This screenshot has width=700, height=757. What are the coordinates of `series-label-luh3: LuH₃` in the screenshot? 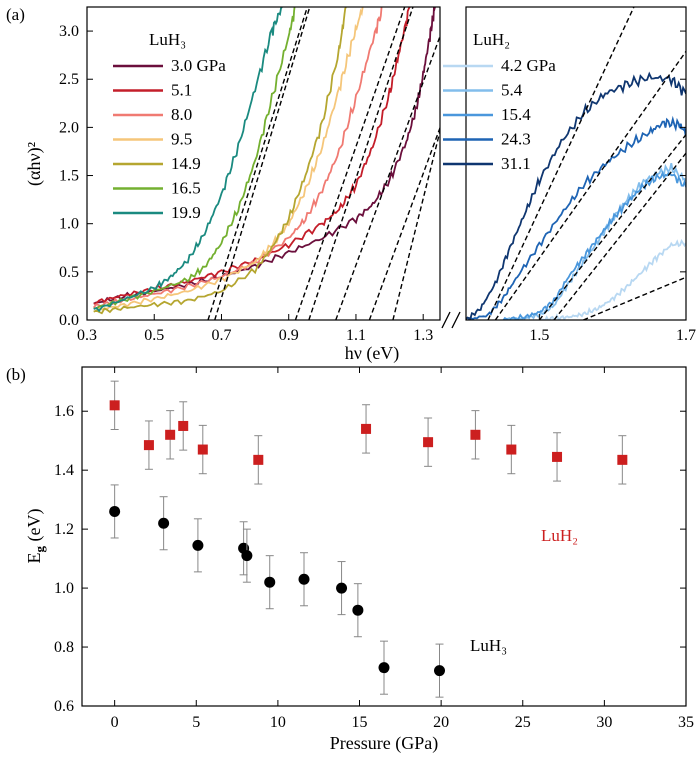 It's located at (488, 645).